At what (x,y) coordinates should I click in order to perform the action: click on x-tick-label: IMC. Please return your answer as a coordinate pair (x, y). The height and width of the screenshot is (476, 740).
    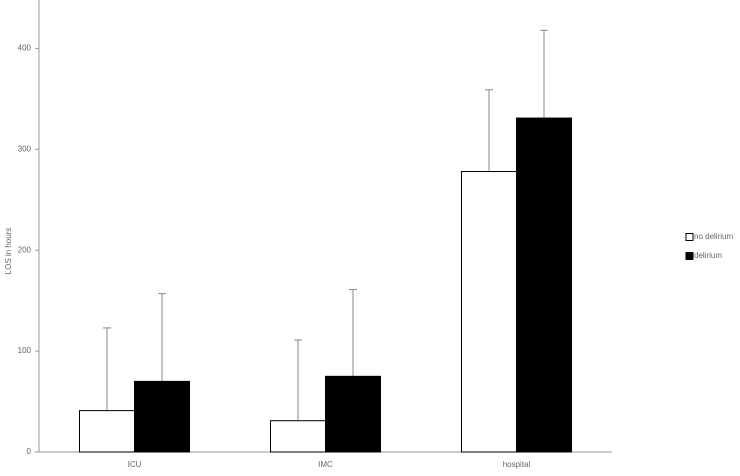
    Looking at the image, I should click on (325, 464).